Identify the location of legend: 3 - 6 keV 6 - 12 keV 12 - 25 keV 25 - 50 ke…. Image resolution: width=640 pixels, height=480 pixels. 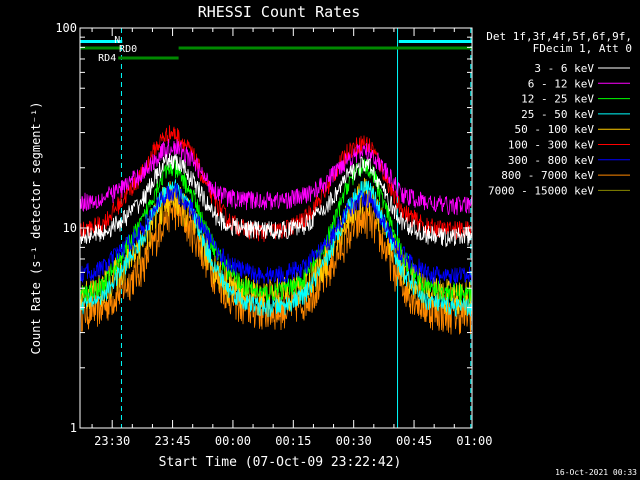
(559, 129).